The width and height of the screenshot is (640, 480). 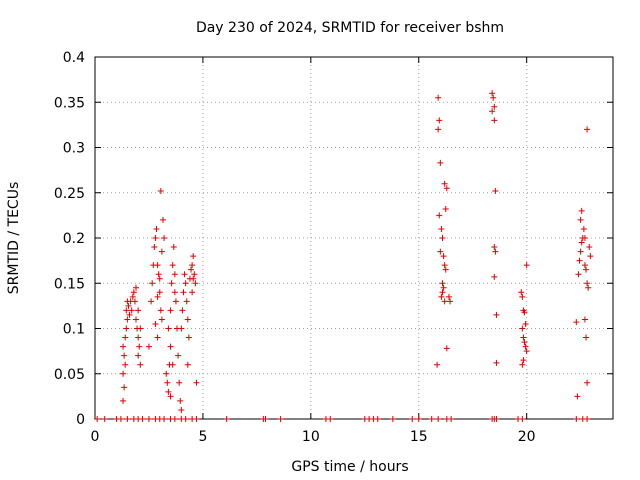 I want to click on y-tick-label: 0.15, so click(x=69, y=284).